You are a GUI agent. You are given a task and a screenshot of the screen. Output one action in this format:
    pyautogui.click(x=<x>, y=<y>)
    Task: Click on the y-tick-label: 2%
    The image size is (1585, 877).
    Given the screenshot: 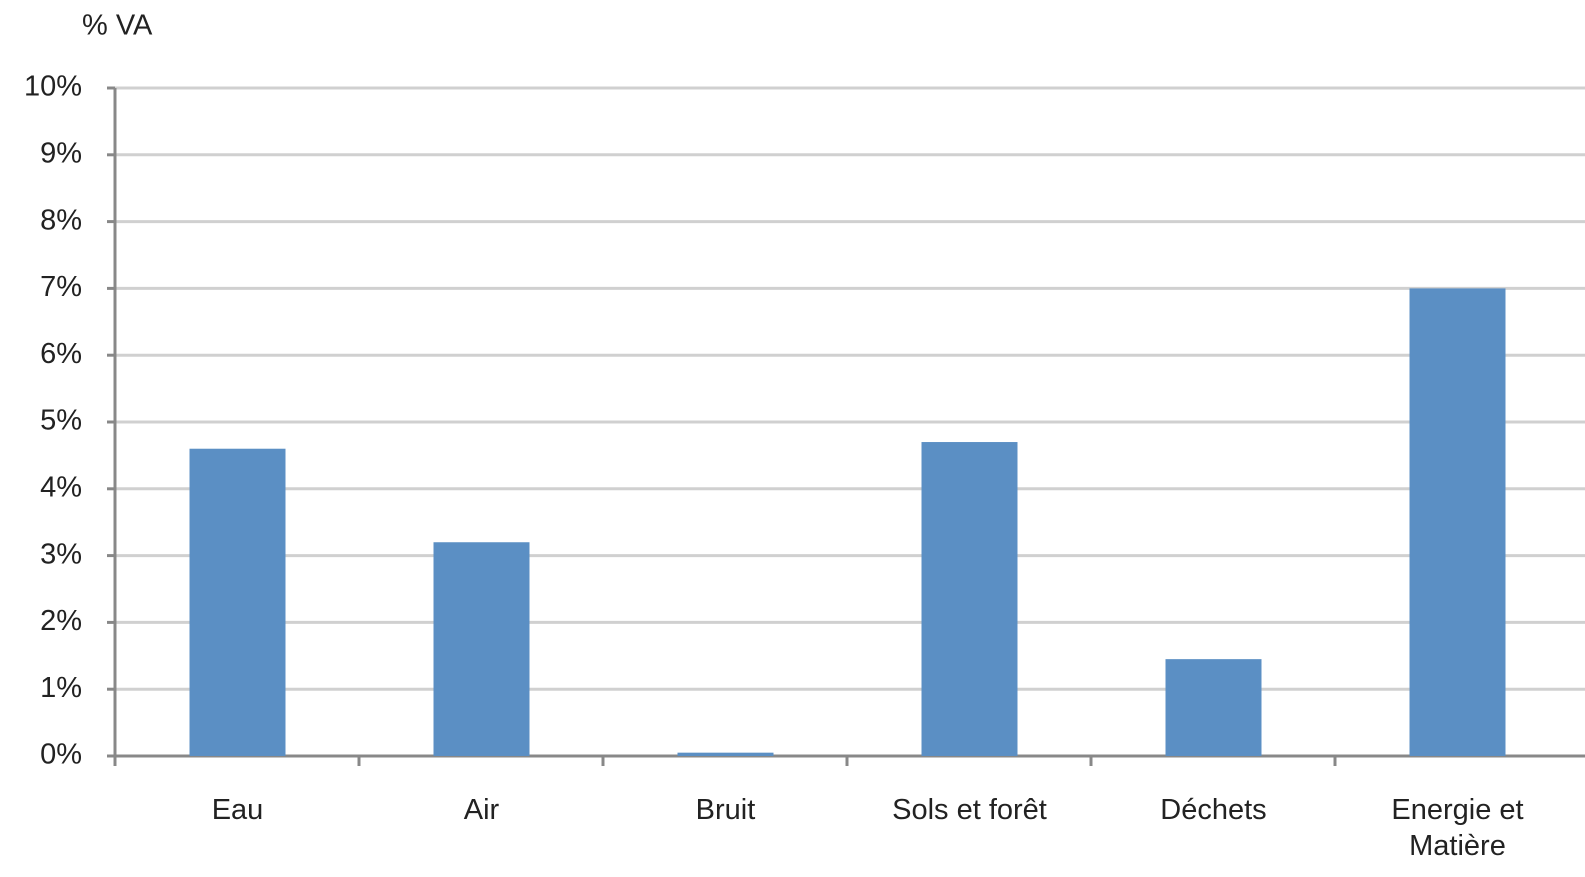 What is the action you would take?
    pyautogui.click(x=61, y=621)
    